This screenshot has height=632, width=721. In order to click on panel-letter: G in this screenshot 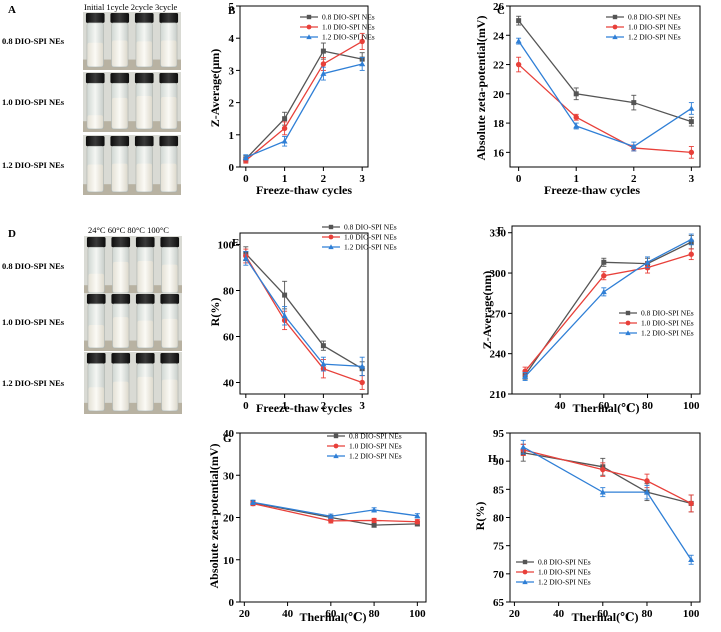, I will do `click(227, 439)`.